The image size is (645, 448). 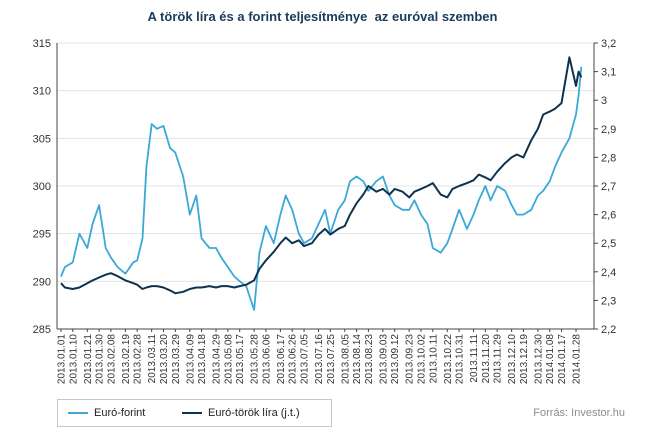 What do you see at coordinates (608, 301) in the screenshot?
I see `y-right-tick-label: 2,3` at bounding box center [608, 301].